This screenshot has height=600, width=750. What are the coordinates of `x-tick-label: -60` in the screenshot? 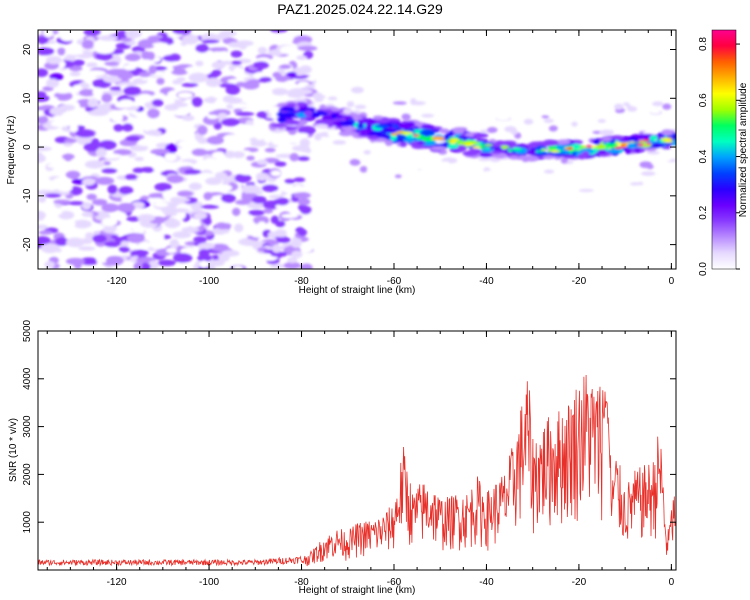 It's located at (394, 281).